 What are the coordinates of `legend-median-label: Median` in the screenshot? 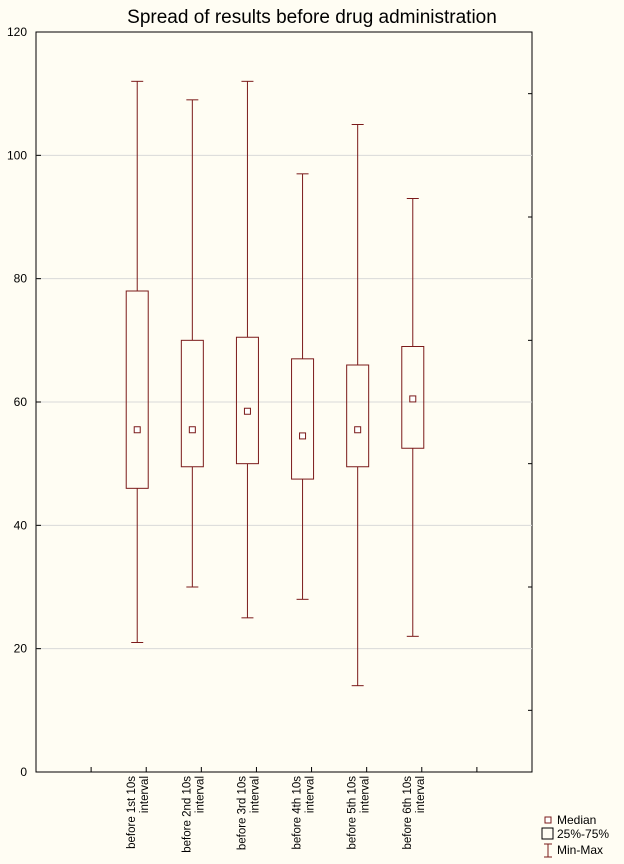 It's located at (576, 820).